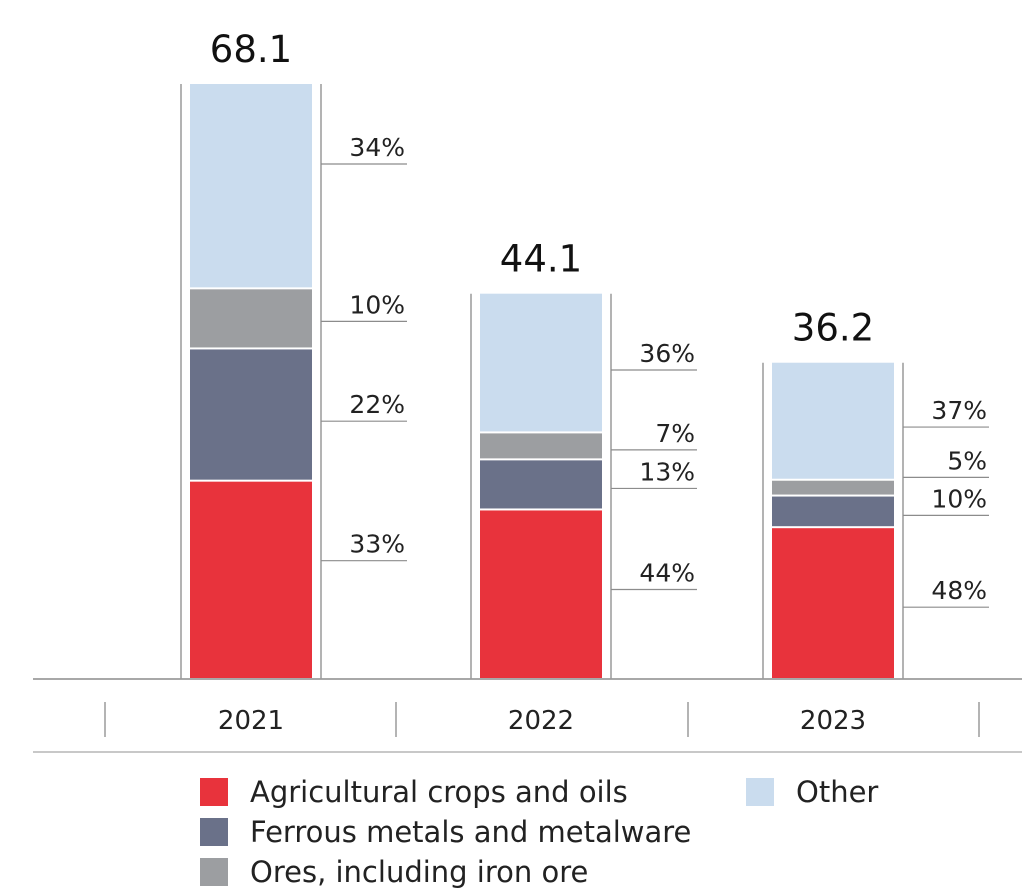 The height and width of the screenshot is (889, 1022). I want to click on pct-label-2023-1: 10%, so click(959, 498).